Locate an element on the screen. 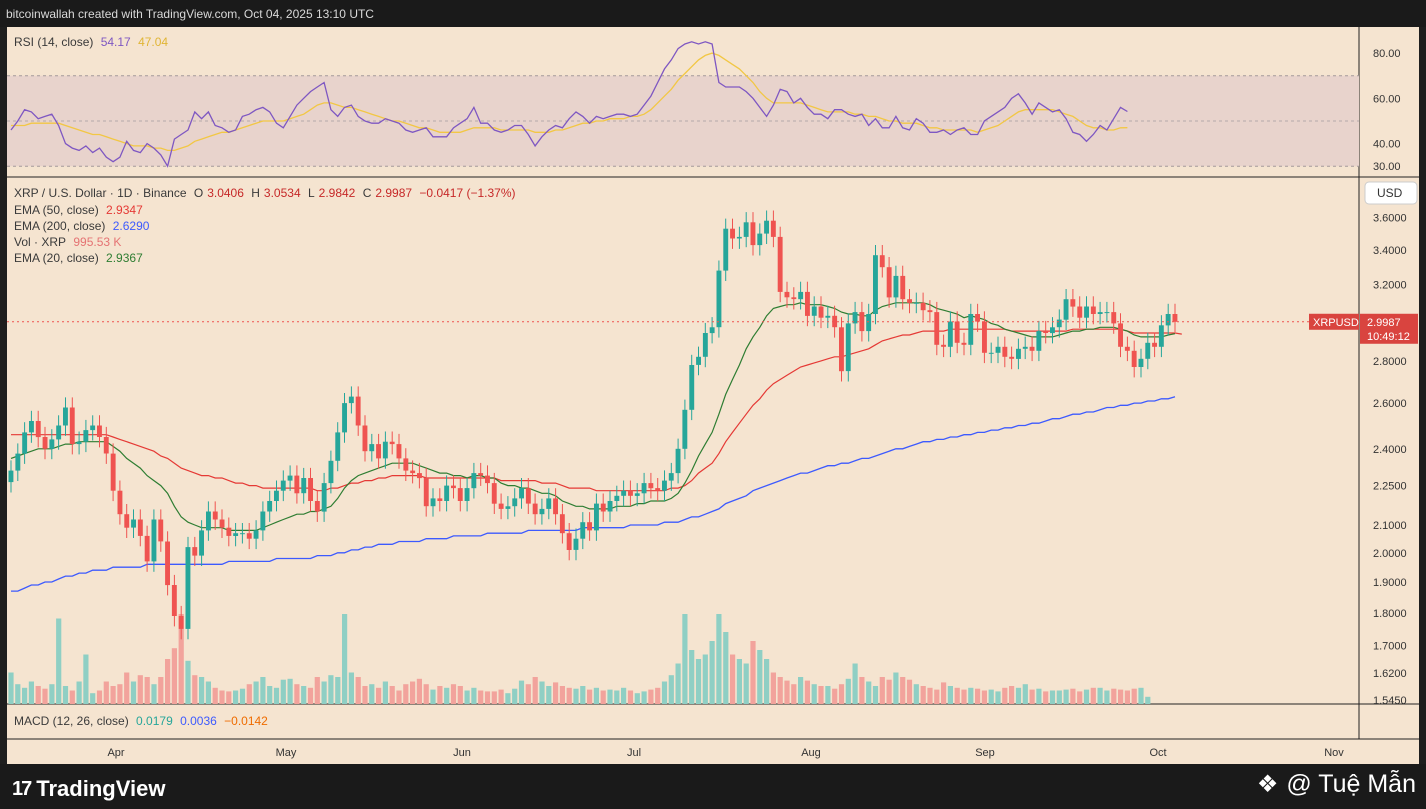 The height and width of the screenshot is (809, 1426). macd-signal: 0.0036 is located at coordinates (198, 721).